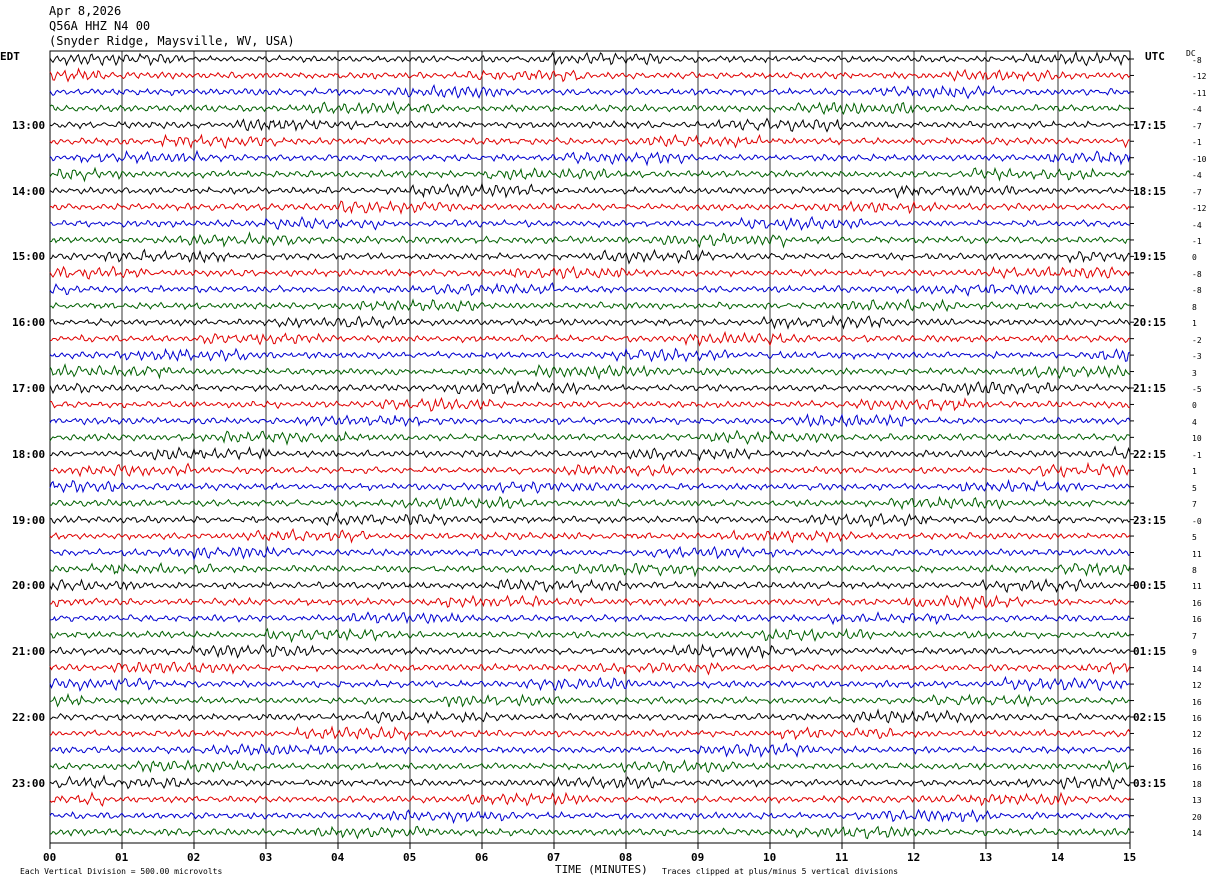 The width and height of the screenshot is (1210, 886). Describe the element at coordinates (986, 857) in the screenshot. I see `x-tick-label: 13` at that location.